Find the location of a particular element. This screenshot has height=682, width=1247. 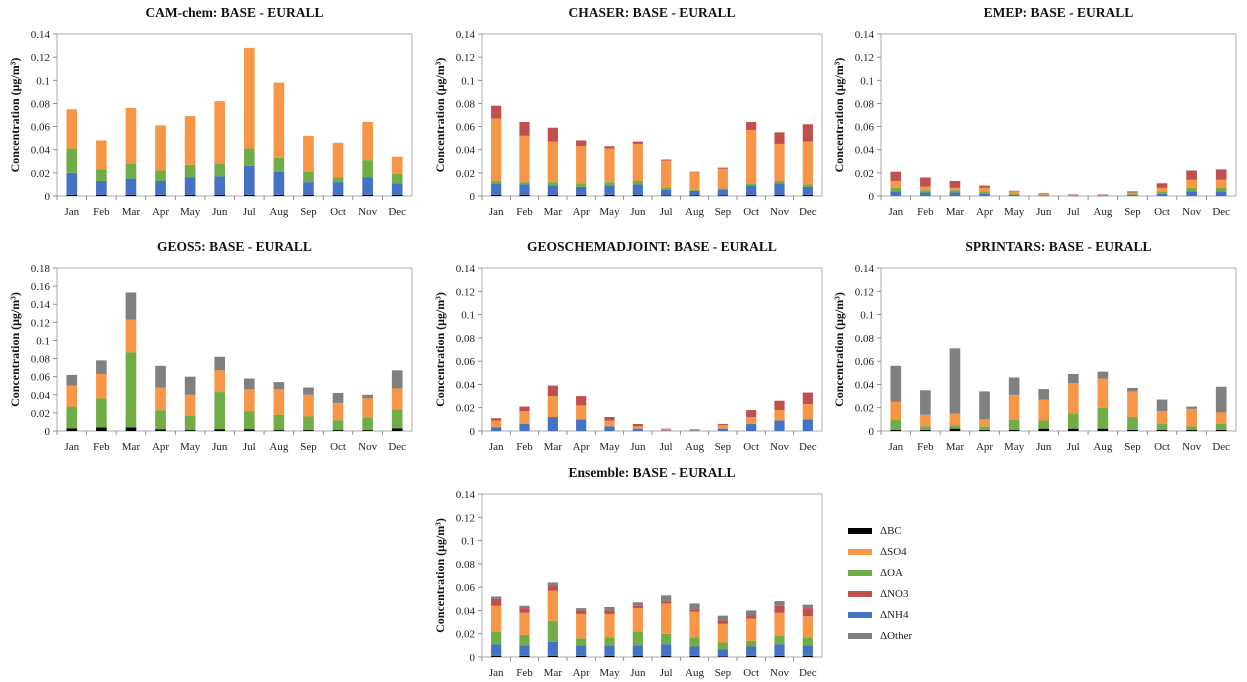

y-tick-label: 0 is located at coordinates (473, 658).